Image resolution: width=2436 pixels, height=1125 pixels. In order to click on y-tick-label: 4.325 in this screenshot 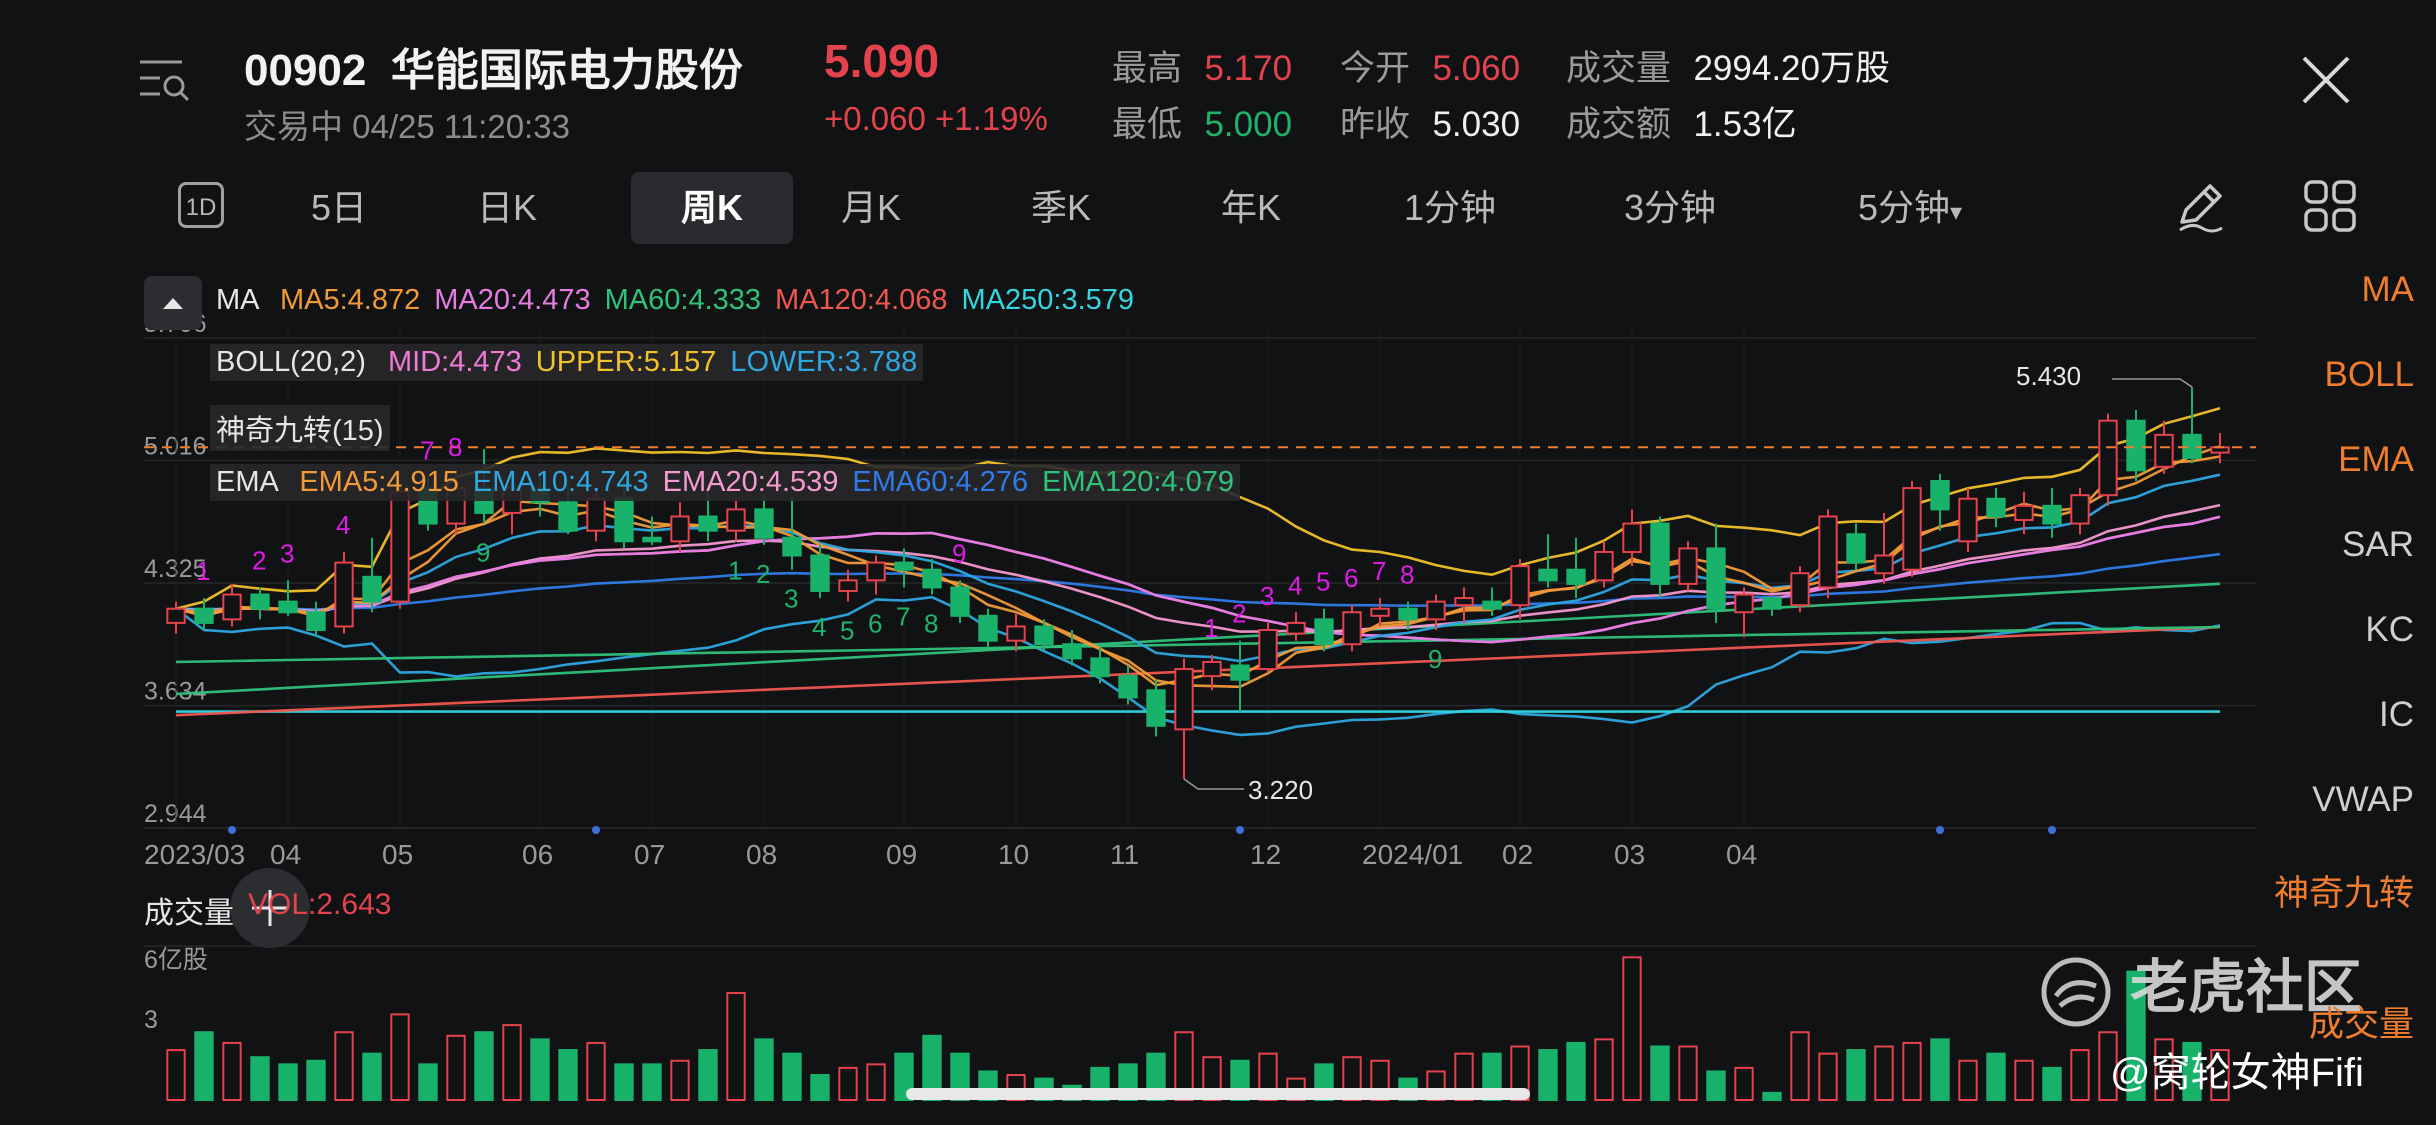, I will do `click(175, 569)`.